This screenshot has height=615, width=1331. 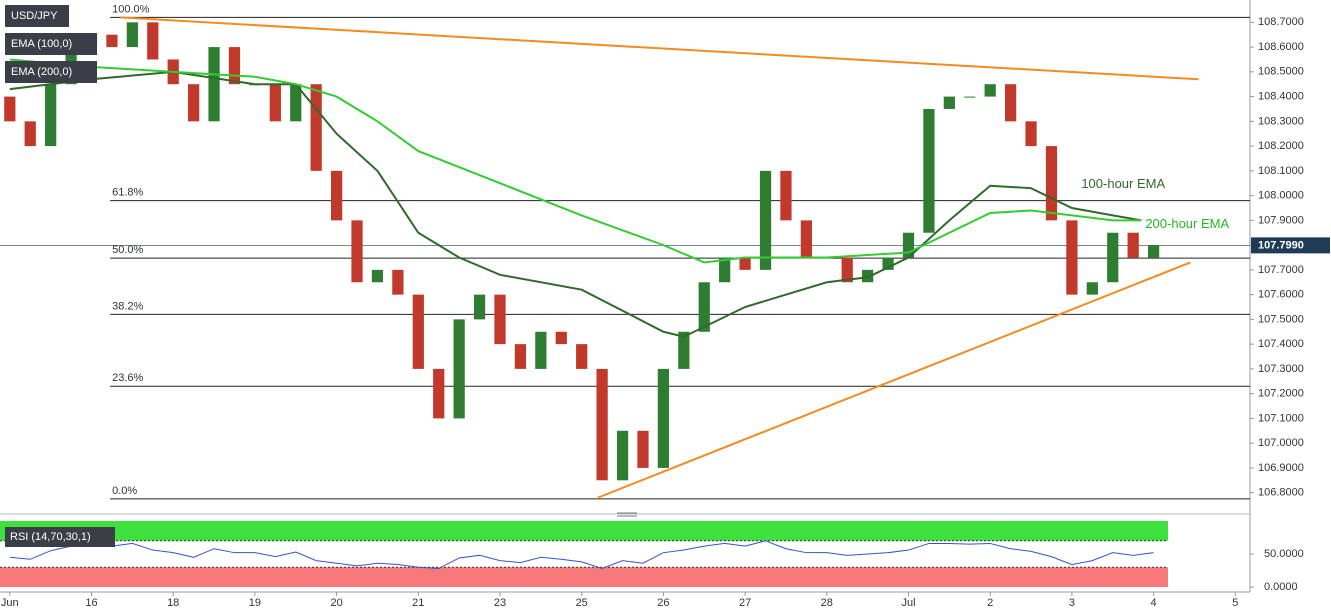 What do you see at coordinates (1281, 295) in the screenshot?
I see `y-tick-label: 107.6000` at bounding box center [1281, 295].